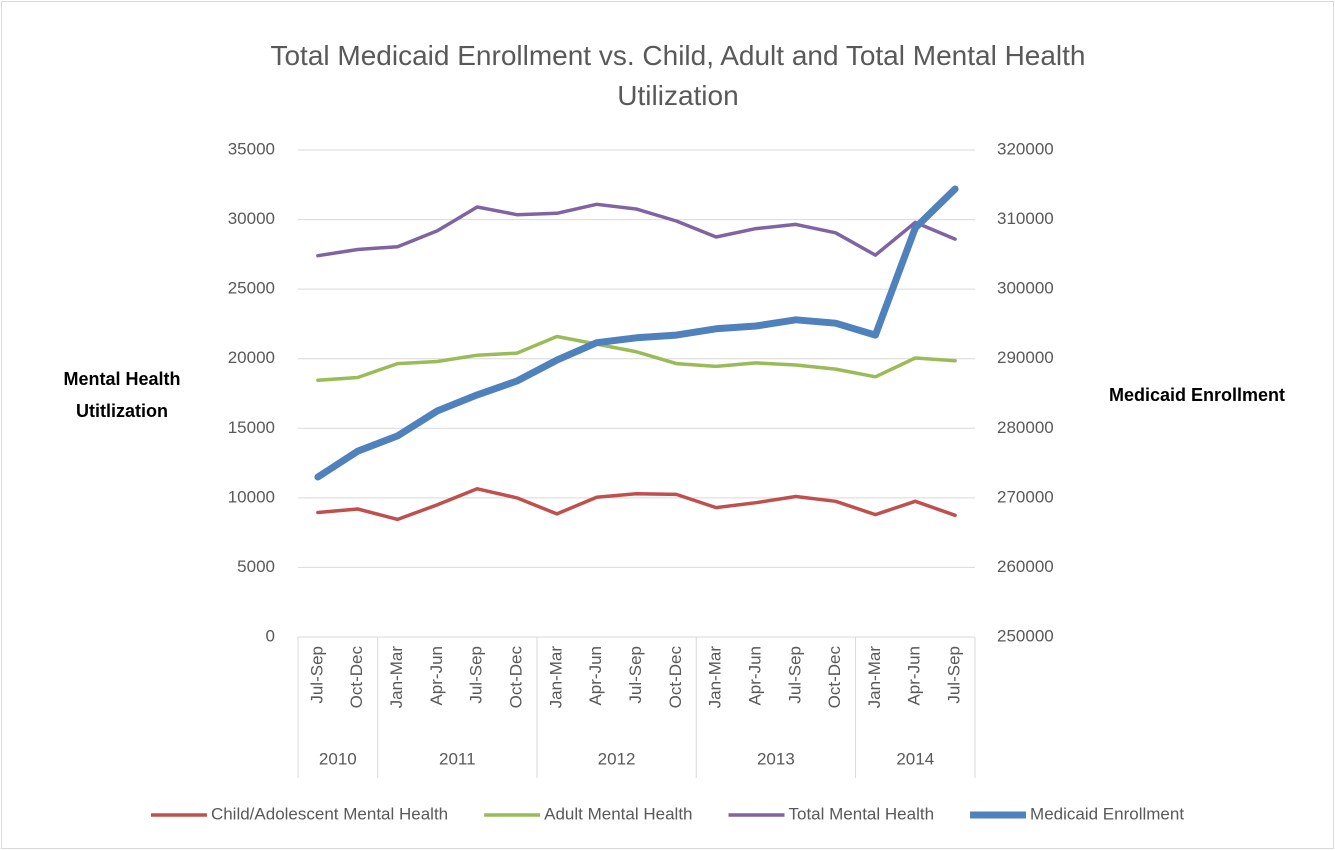 The width and height of the screenshot is (1335, 850). I want to click on y-tick-label: 10000, so click(251, 496).